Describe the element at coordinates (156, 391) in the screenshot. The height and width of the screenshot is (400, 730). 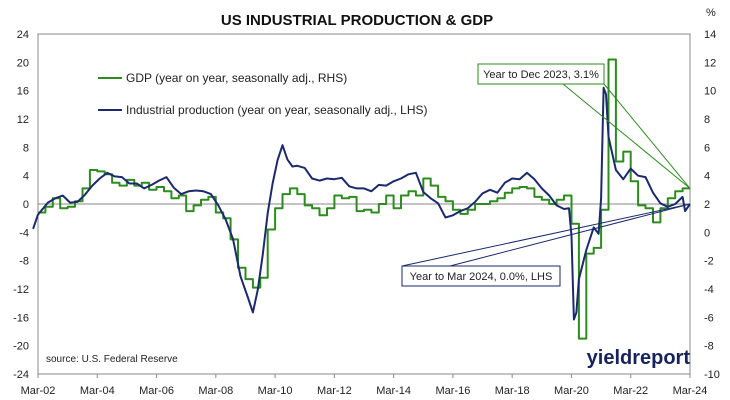
I see `x-tick-label: Mar-06` at that location.